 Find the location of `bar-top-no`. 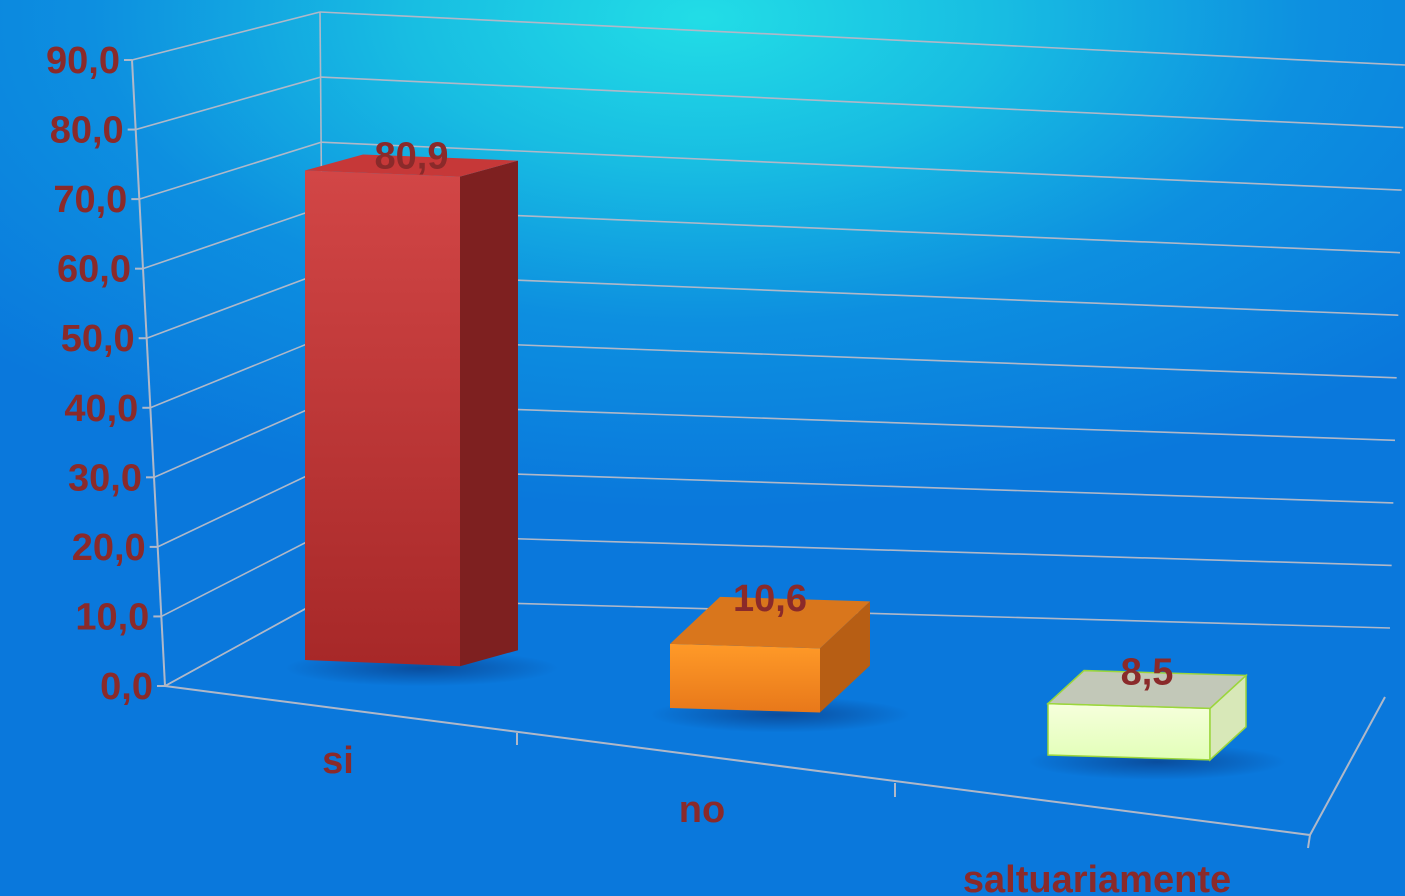

bar-top-no is located at coordinates (770, 622).